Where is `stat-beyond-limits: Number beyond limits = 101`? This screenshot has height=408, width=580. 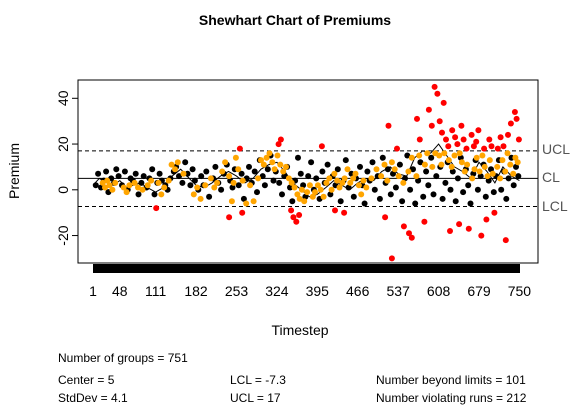 stat-beyond-limits: Number beyond limits = 101 is located at coordinates (451, 380).